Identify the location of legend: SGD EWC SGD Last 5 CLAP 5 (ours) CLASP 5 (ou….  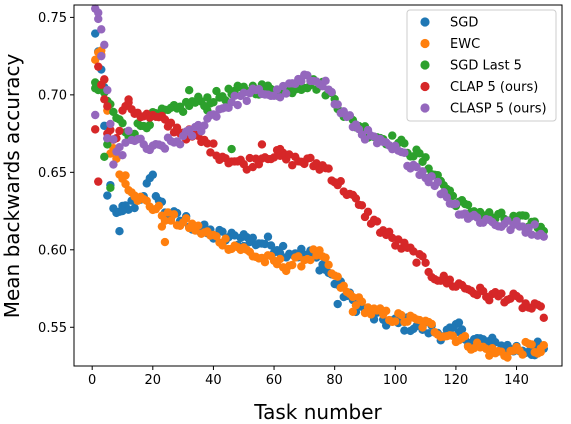
(481, 65).